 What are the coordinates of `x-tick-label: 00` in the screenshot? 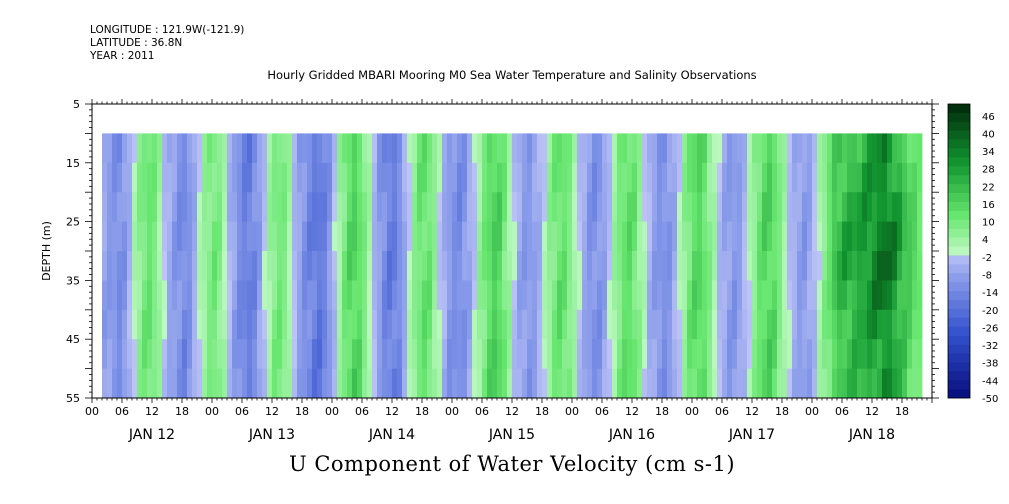 It's located at (332, 411).